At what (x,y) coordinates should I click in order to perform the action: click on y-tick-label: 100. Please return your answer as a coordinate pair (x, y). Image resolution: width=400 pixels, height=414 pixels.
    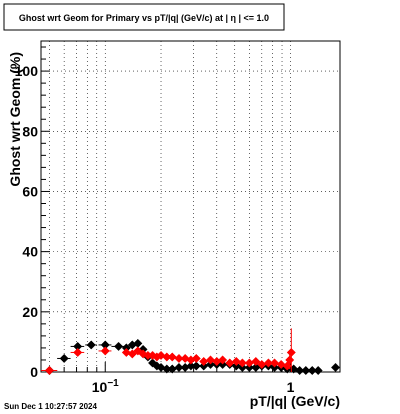
    Looking at the image, I should click on (27, 71).